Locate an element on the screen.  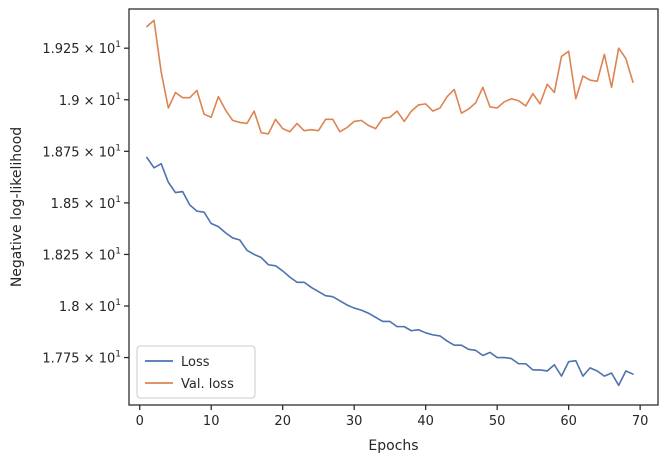
x-tick-label: 40 is located at coordinates (425, 421).